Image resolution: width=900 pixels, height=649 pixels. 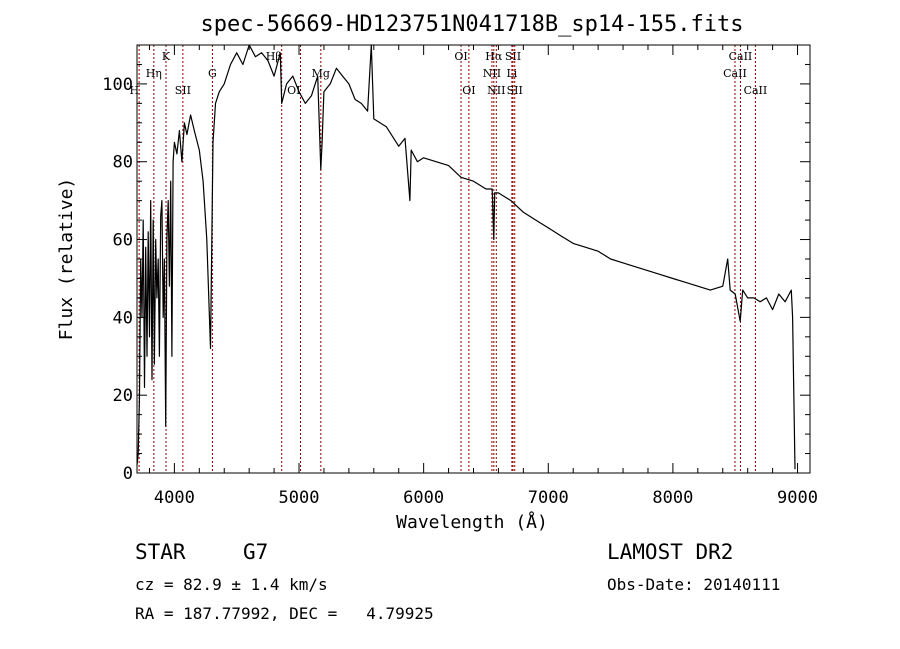 I want to click on line-marker-label-8: OI, so click(x=460, y=56).